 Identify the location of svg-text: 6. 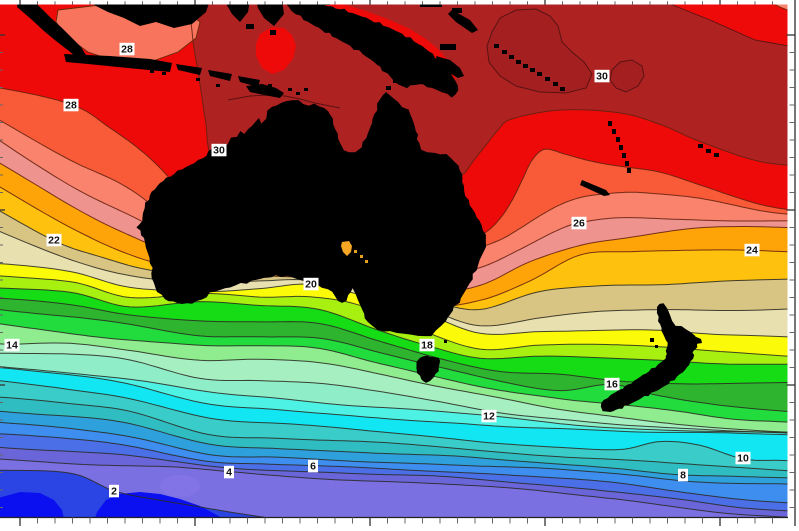
(313, 467).